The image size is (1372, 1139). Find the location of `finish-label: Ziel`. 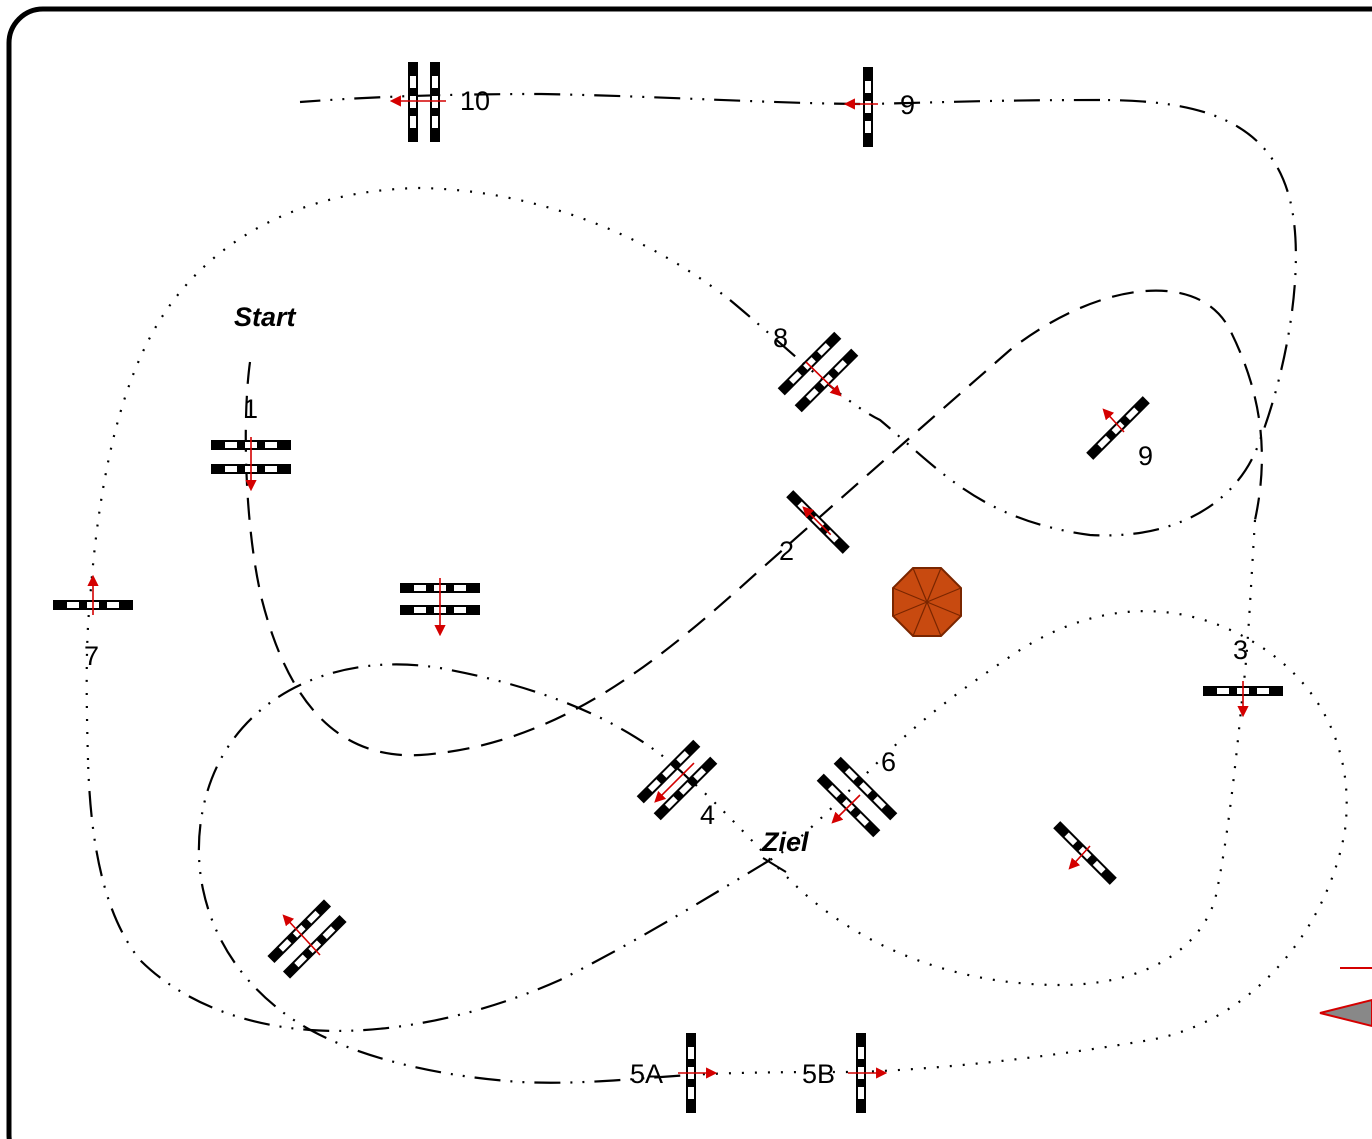

finish-label: Ziel is located at coordinates (785, 842).